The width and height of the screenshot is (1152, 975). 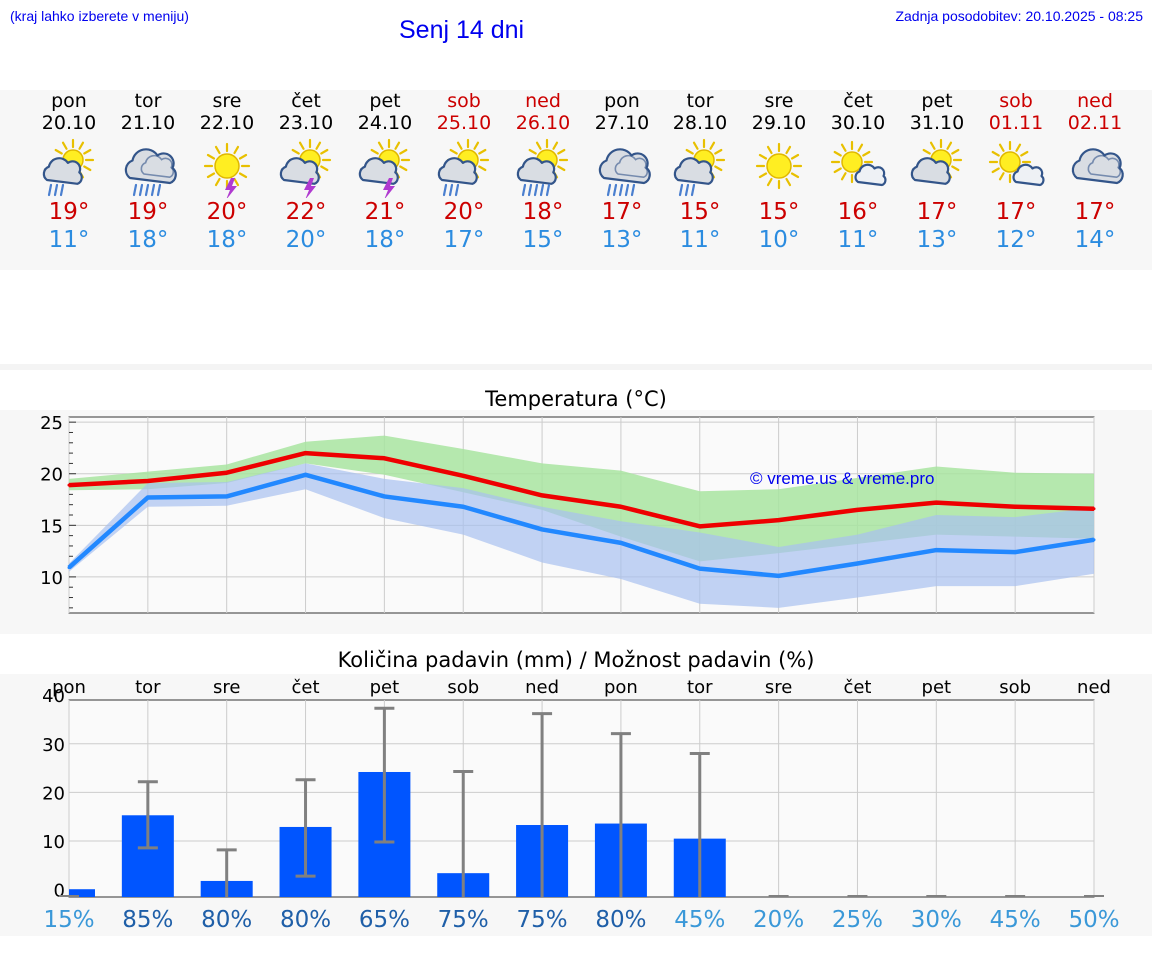 I want to click on x-category-label: čet, so click(x=857, y=687).